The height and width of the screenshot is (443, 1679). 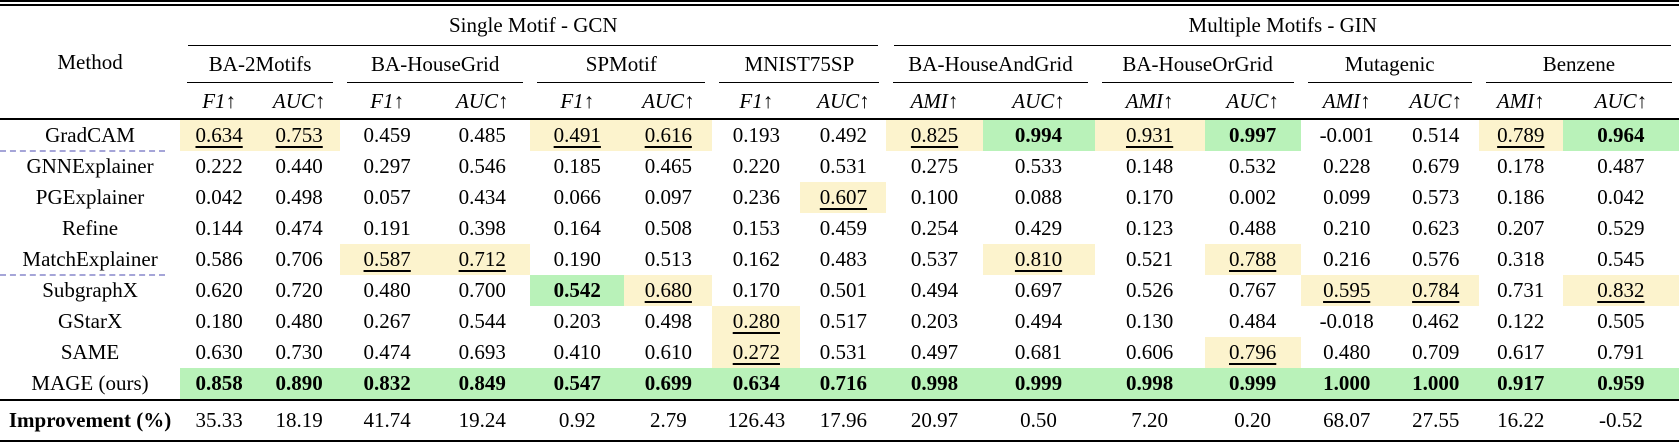 What do you see at coordinates (382, 100) in the screenshot?
I see `metric-name: F1` at bounding box center [382, 100].